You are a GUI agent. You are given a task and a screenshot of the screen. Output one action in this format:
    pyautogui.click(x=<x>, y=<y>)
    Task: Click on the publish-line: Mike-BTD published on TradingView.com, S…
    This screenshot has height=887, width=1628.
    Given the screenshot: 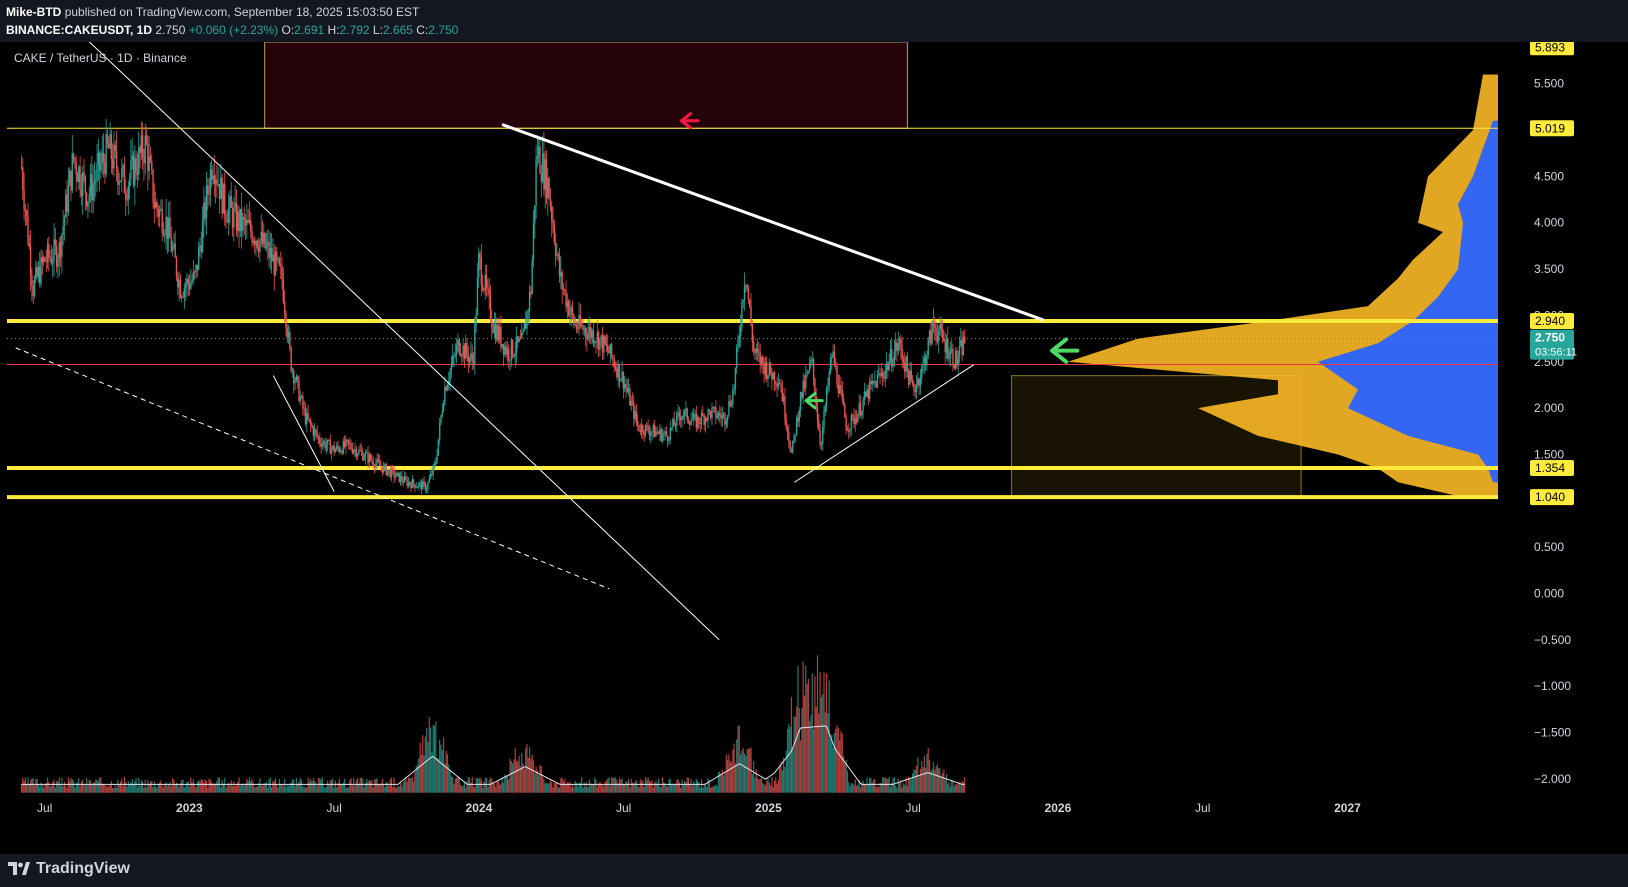 What is the action you would take?
    pyautogui.click(x=212, y=12)
    